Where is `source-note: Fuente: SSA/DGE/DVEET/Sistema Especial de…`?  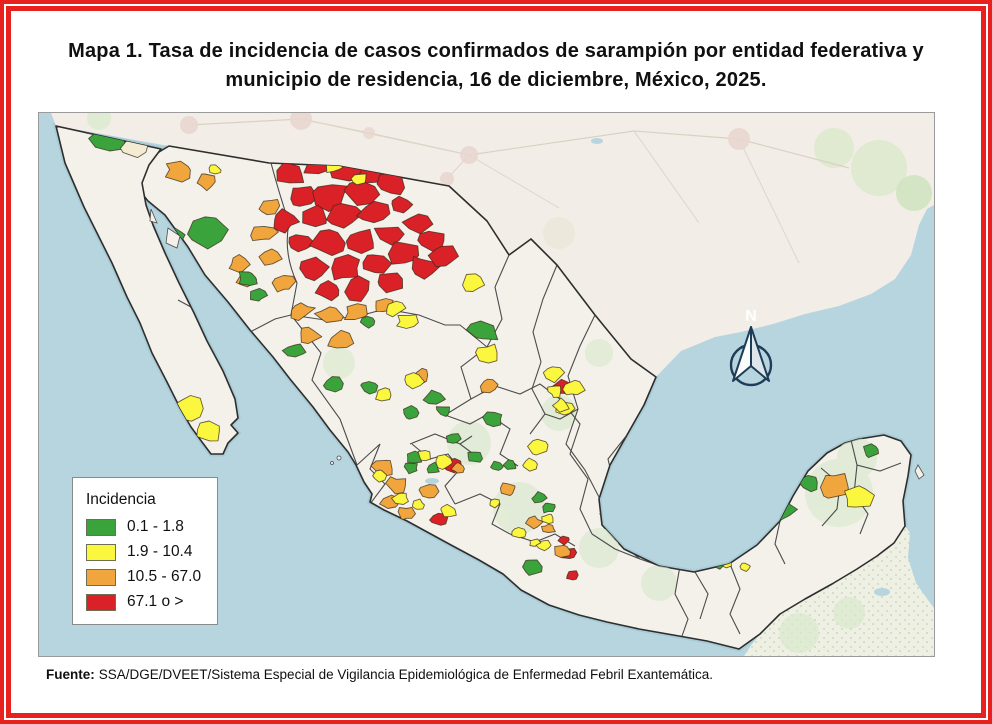
source-note: Fuente: SSA/DGE/DVEET/Sistema Especial de… is located at coordinates (379, 674).